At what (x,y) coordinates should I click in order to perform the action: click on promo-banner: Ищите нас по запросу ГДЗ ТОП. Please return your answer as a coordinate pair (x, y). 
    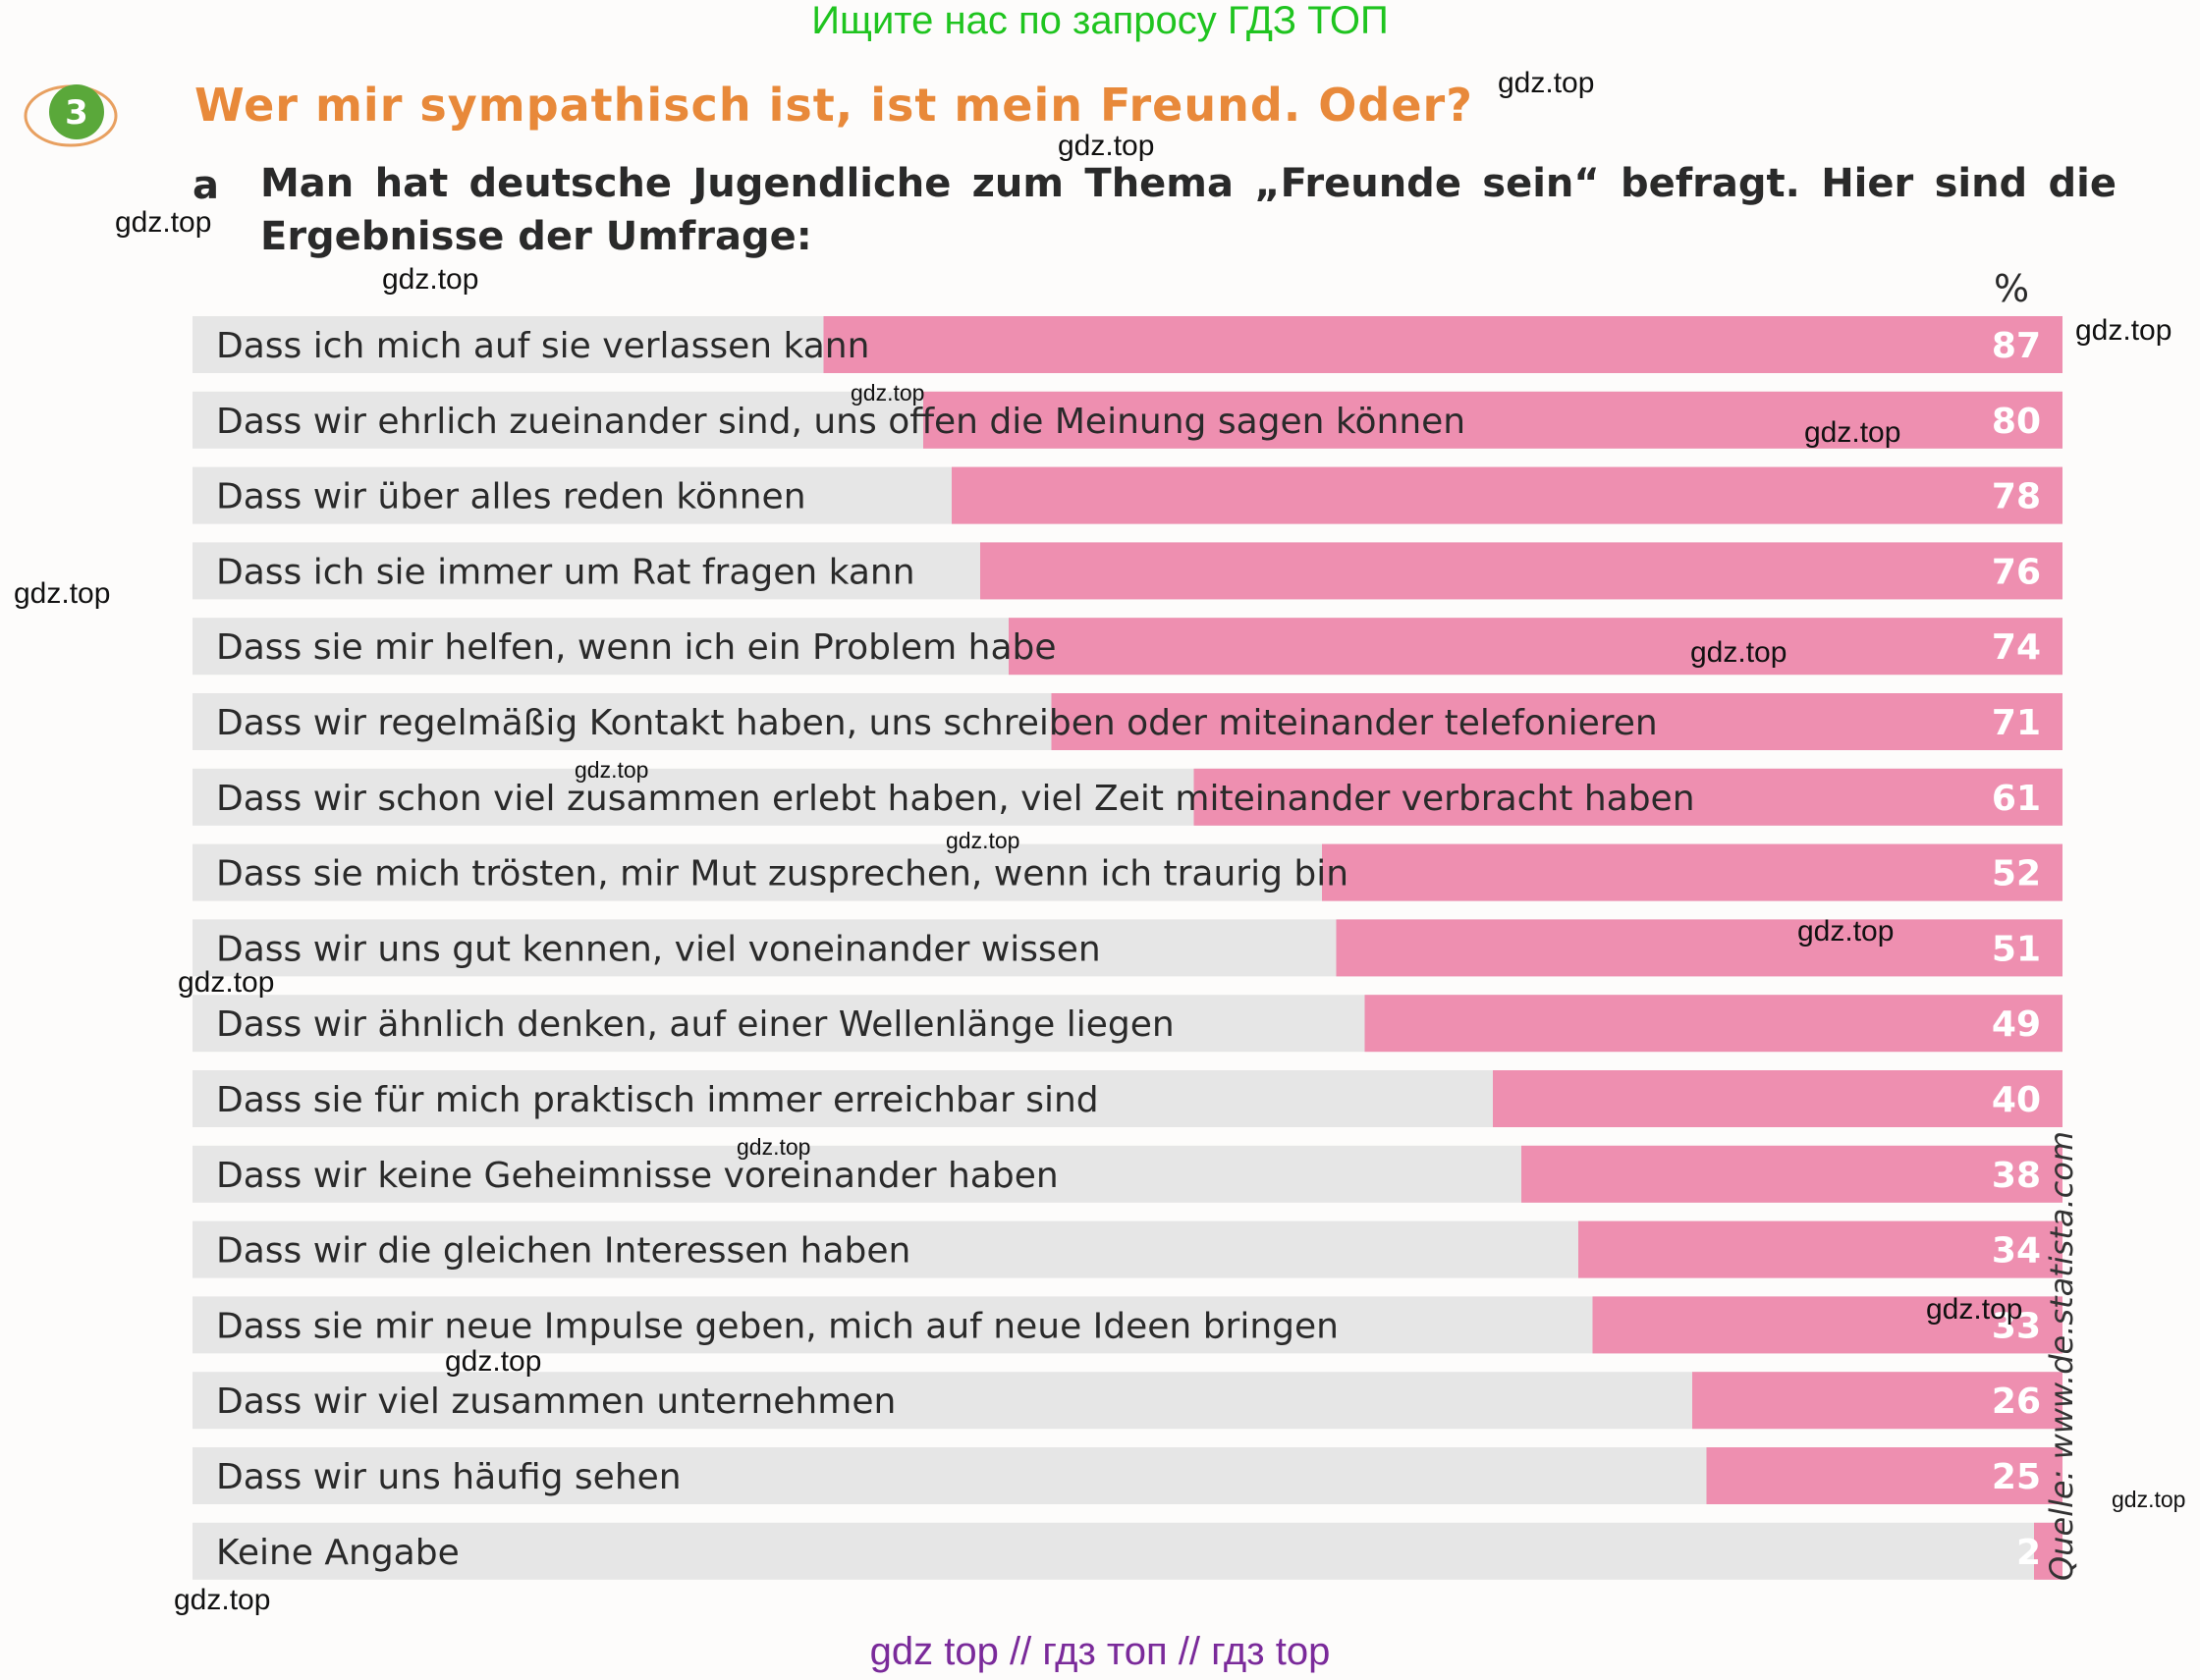
    Looking at the image, I should click on (1100, 21).